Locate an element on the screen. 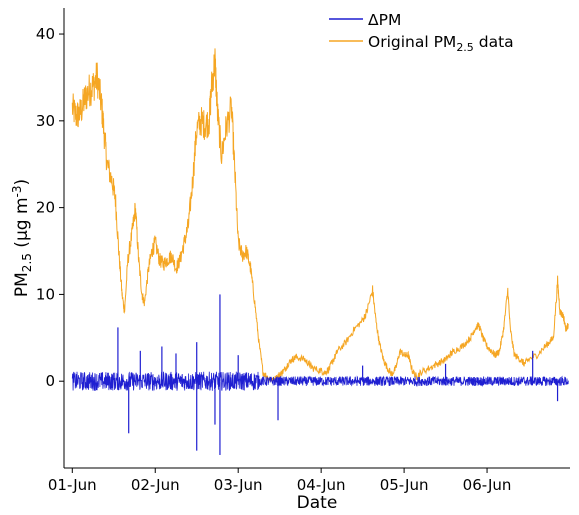 The height and width of the screenshot is (515, 579). y-axis-title-unit-suffix: ) is located at coordinates (22, 182).